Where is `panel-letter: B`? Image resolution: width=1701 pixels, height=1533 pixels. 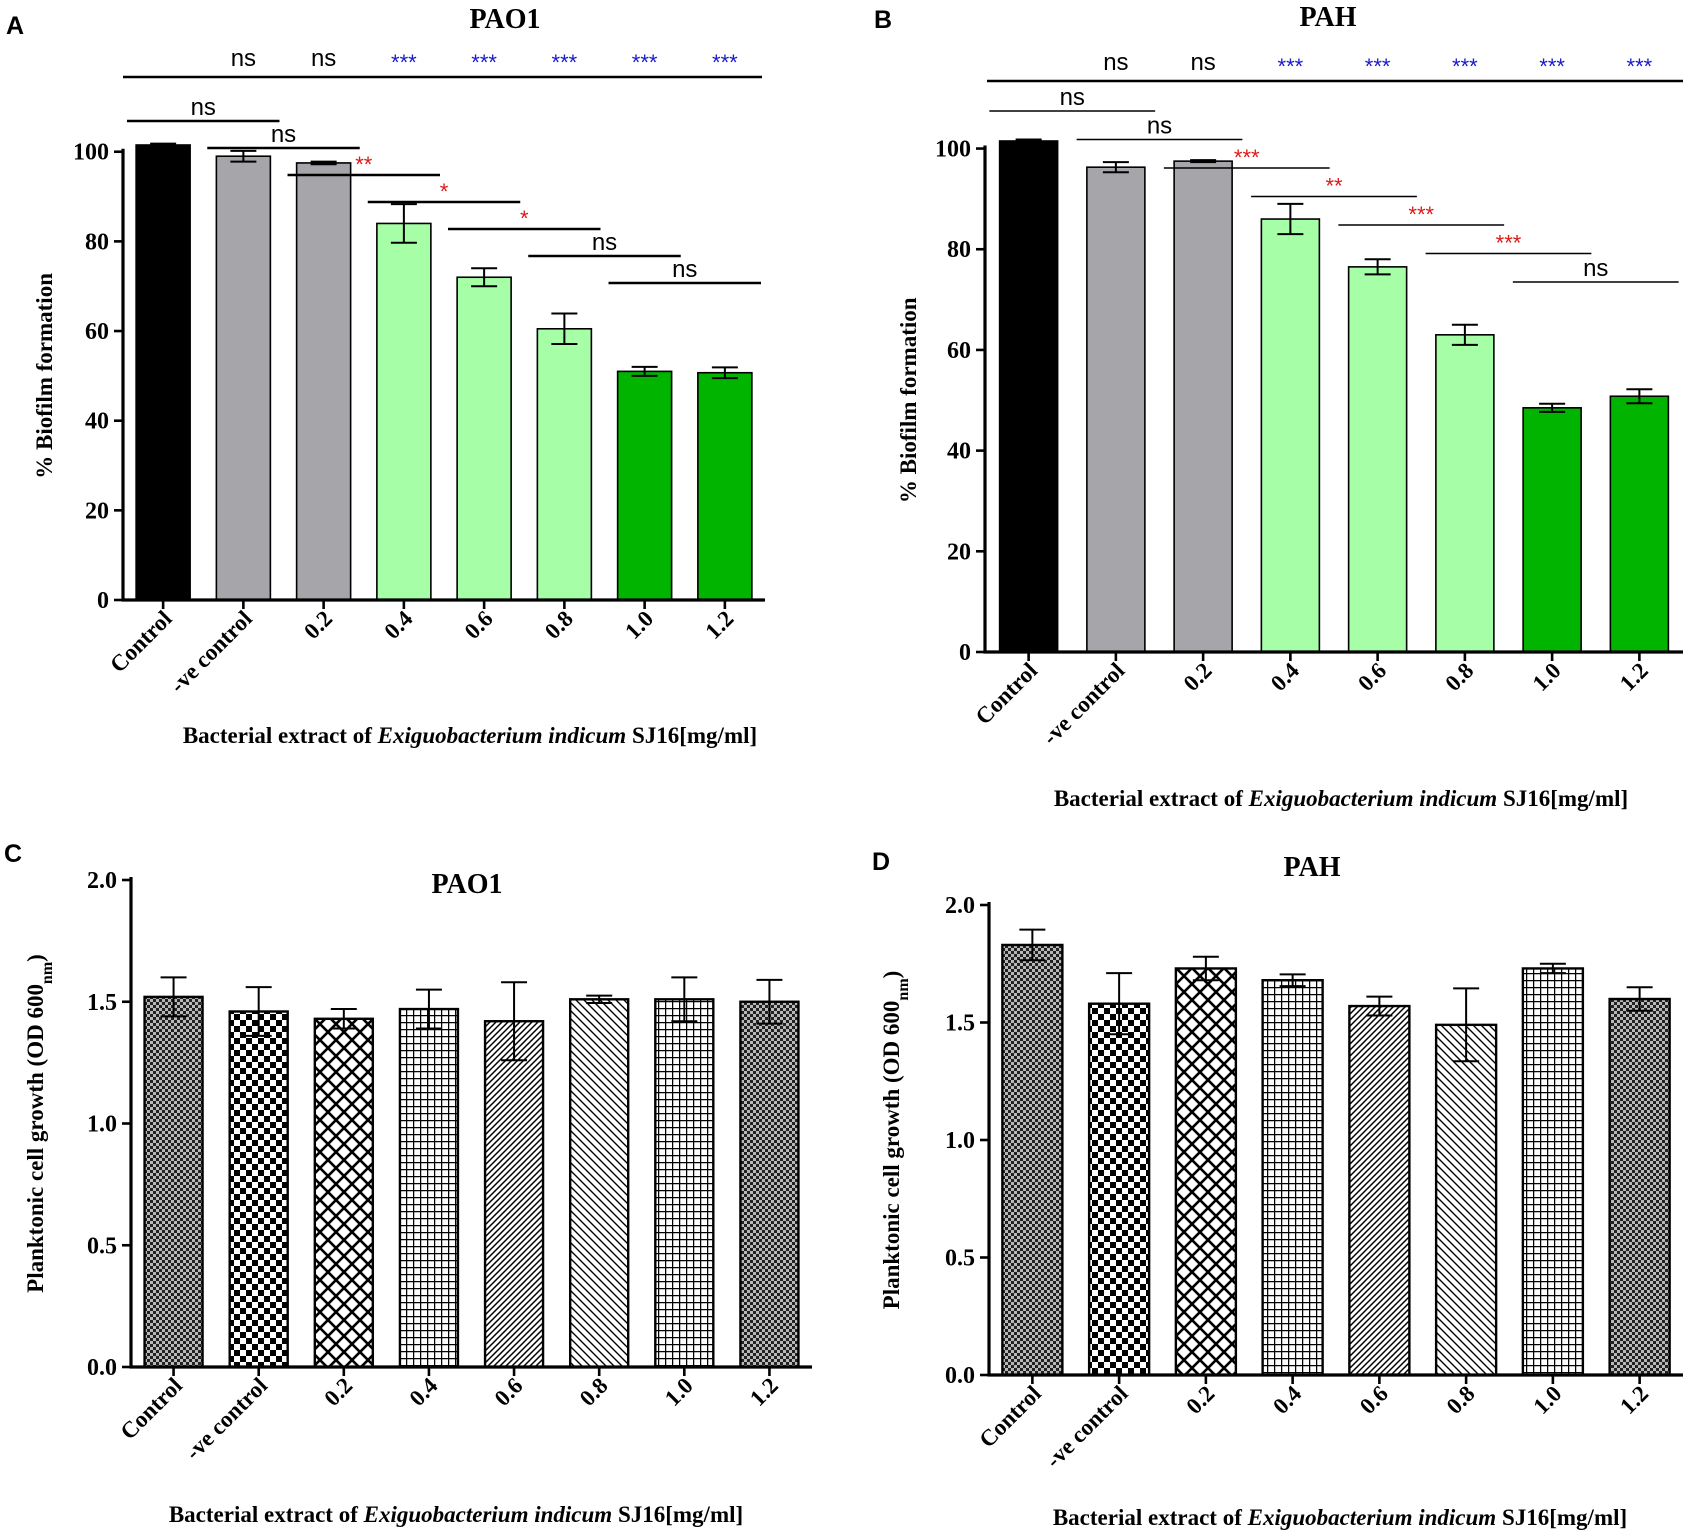 panel-letter: B is located at coordinates (883, 20).